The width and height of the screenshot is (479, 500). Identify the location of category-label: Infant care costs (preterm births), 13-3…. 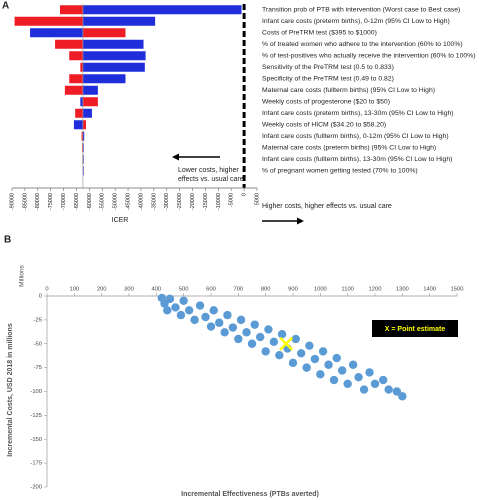
(358, 113).